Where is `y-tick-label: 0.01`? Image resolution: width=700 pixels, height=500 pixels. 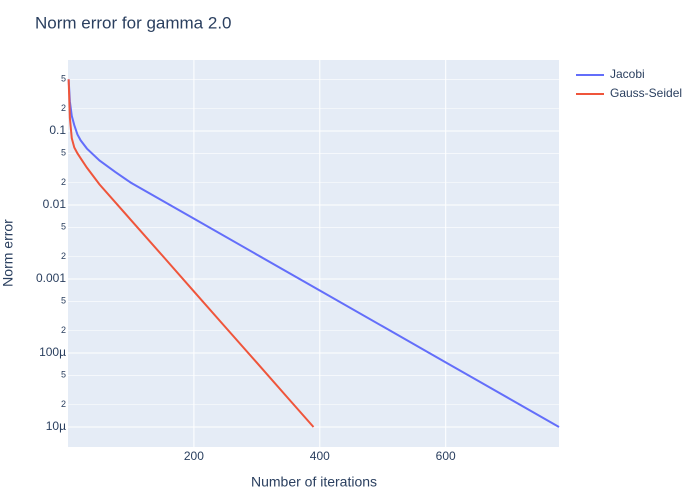 y-tick-label: 0.01 is located at coordinates (55, 204).